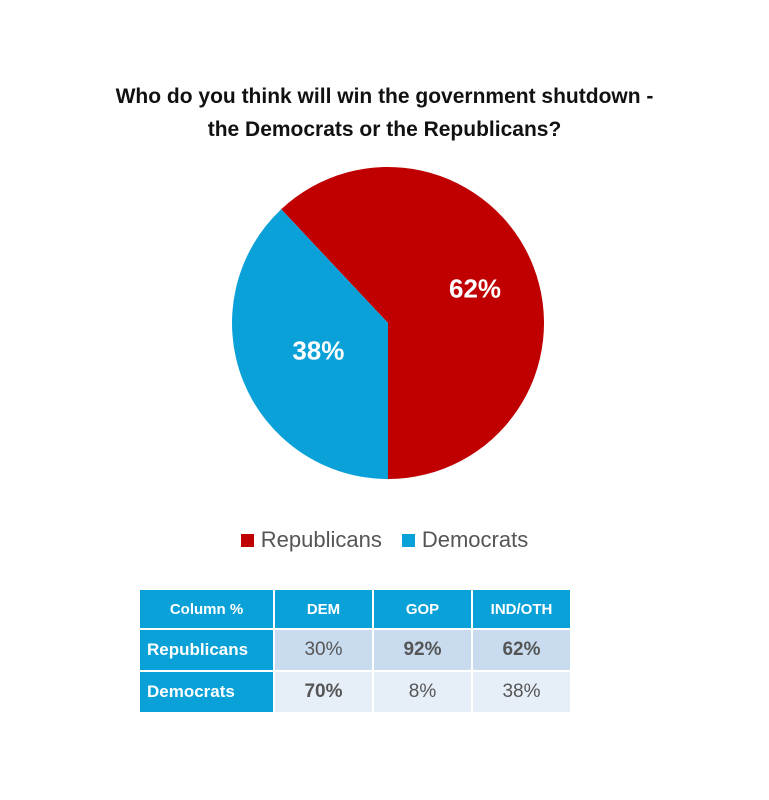  Describe the element at coordinates (206, 609) in the screenshot. I see `table-corner-header: Column %` at that location.